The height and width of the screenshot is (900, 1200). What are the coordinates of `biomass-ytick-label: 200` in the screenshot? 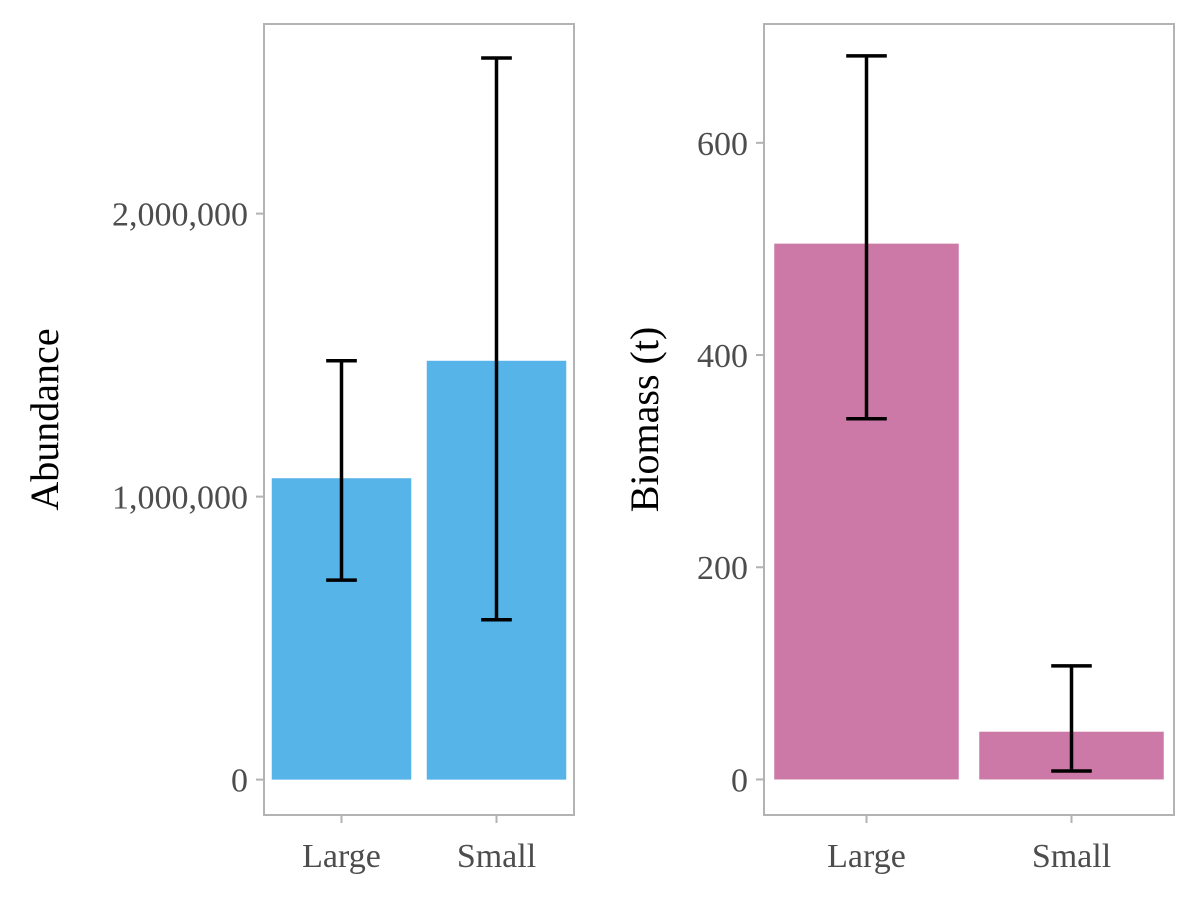 It's located at (722, 568).